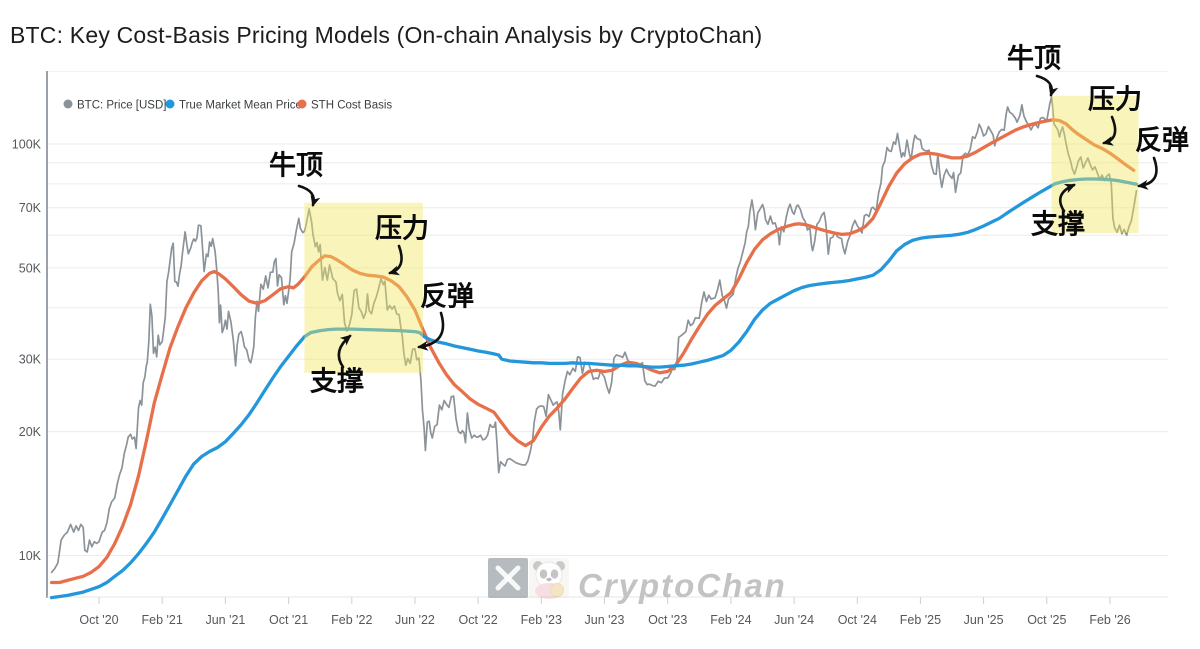 The height and width of the screenshot is (649, 1200). What do you see at coordinates (857, 620) in the screenshot?
I see `x-axis-label: Oct '24` at bounding box center [857, 620].